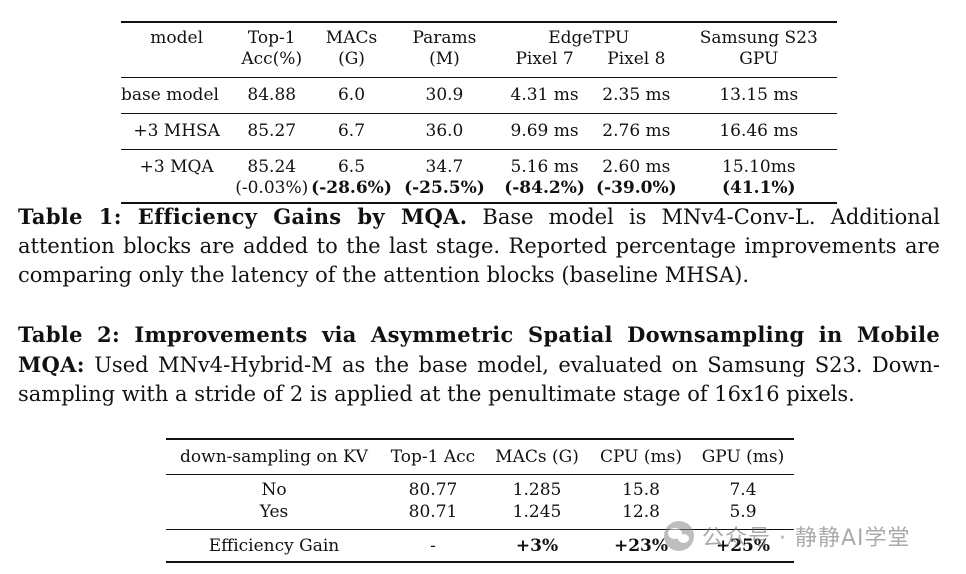 The width and height of the screenshot is (966, 574). Describe the element at coordinates (274, 456) in the screenshot. I see `col-downsampling: down-sampling on KV` at that location.